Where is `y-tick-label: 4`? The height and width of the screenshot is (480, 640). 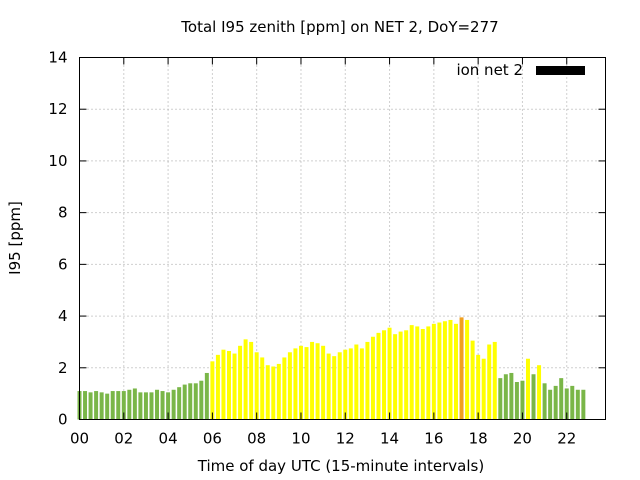 y-tick-label: 4 is located at coordinates (63, 316).